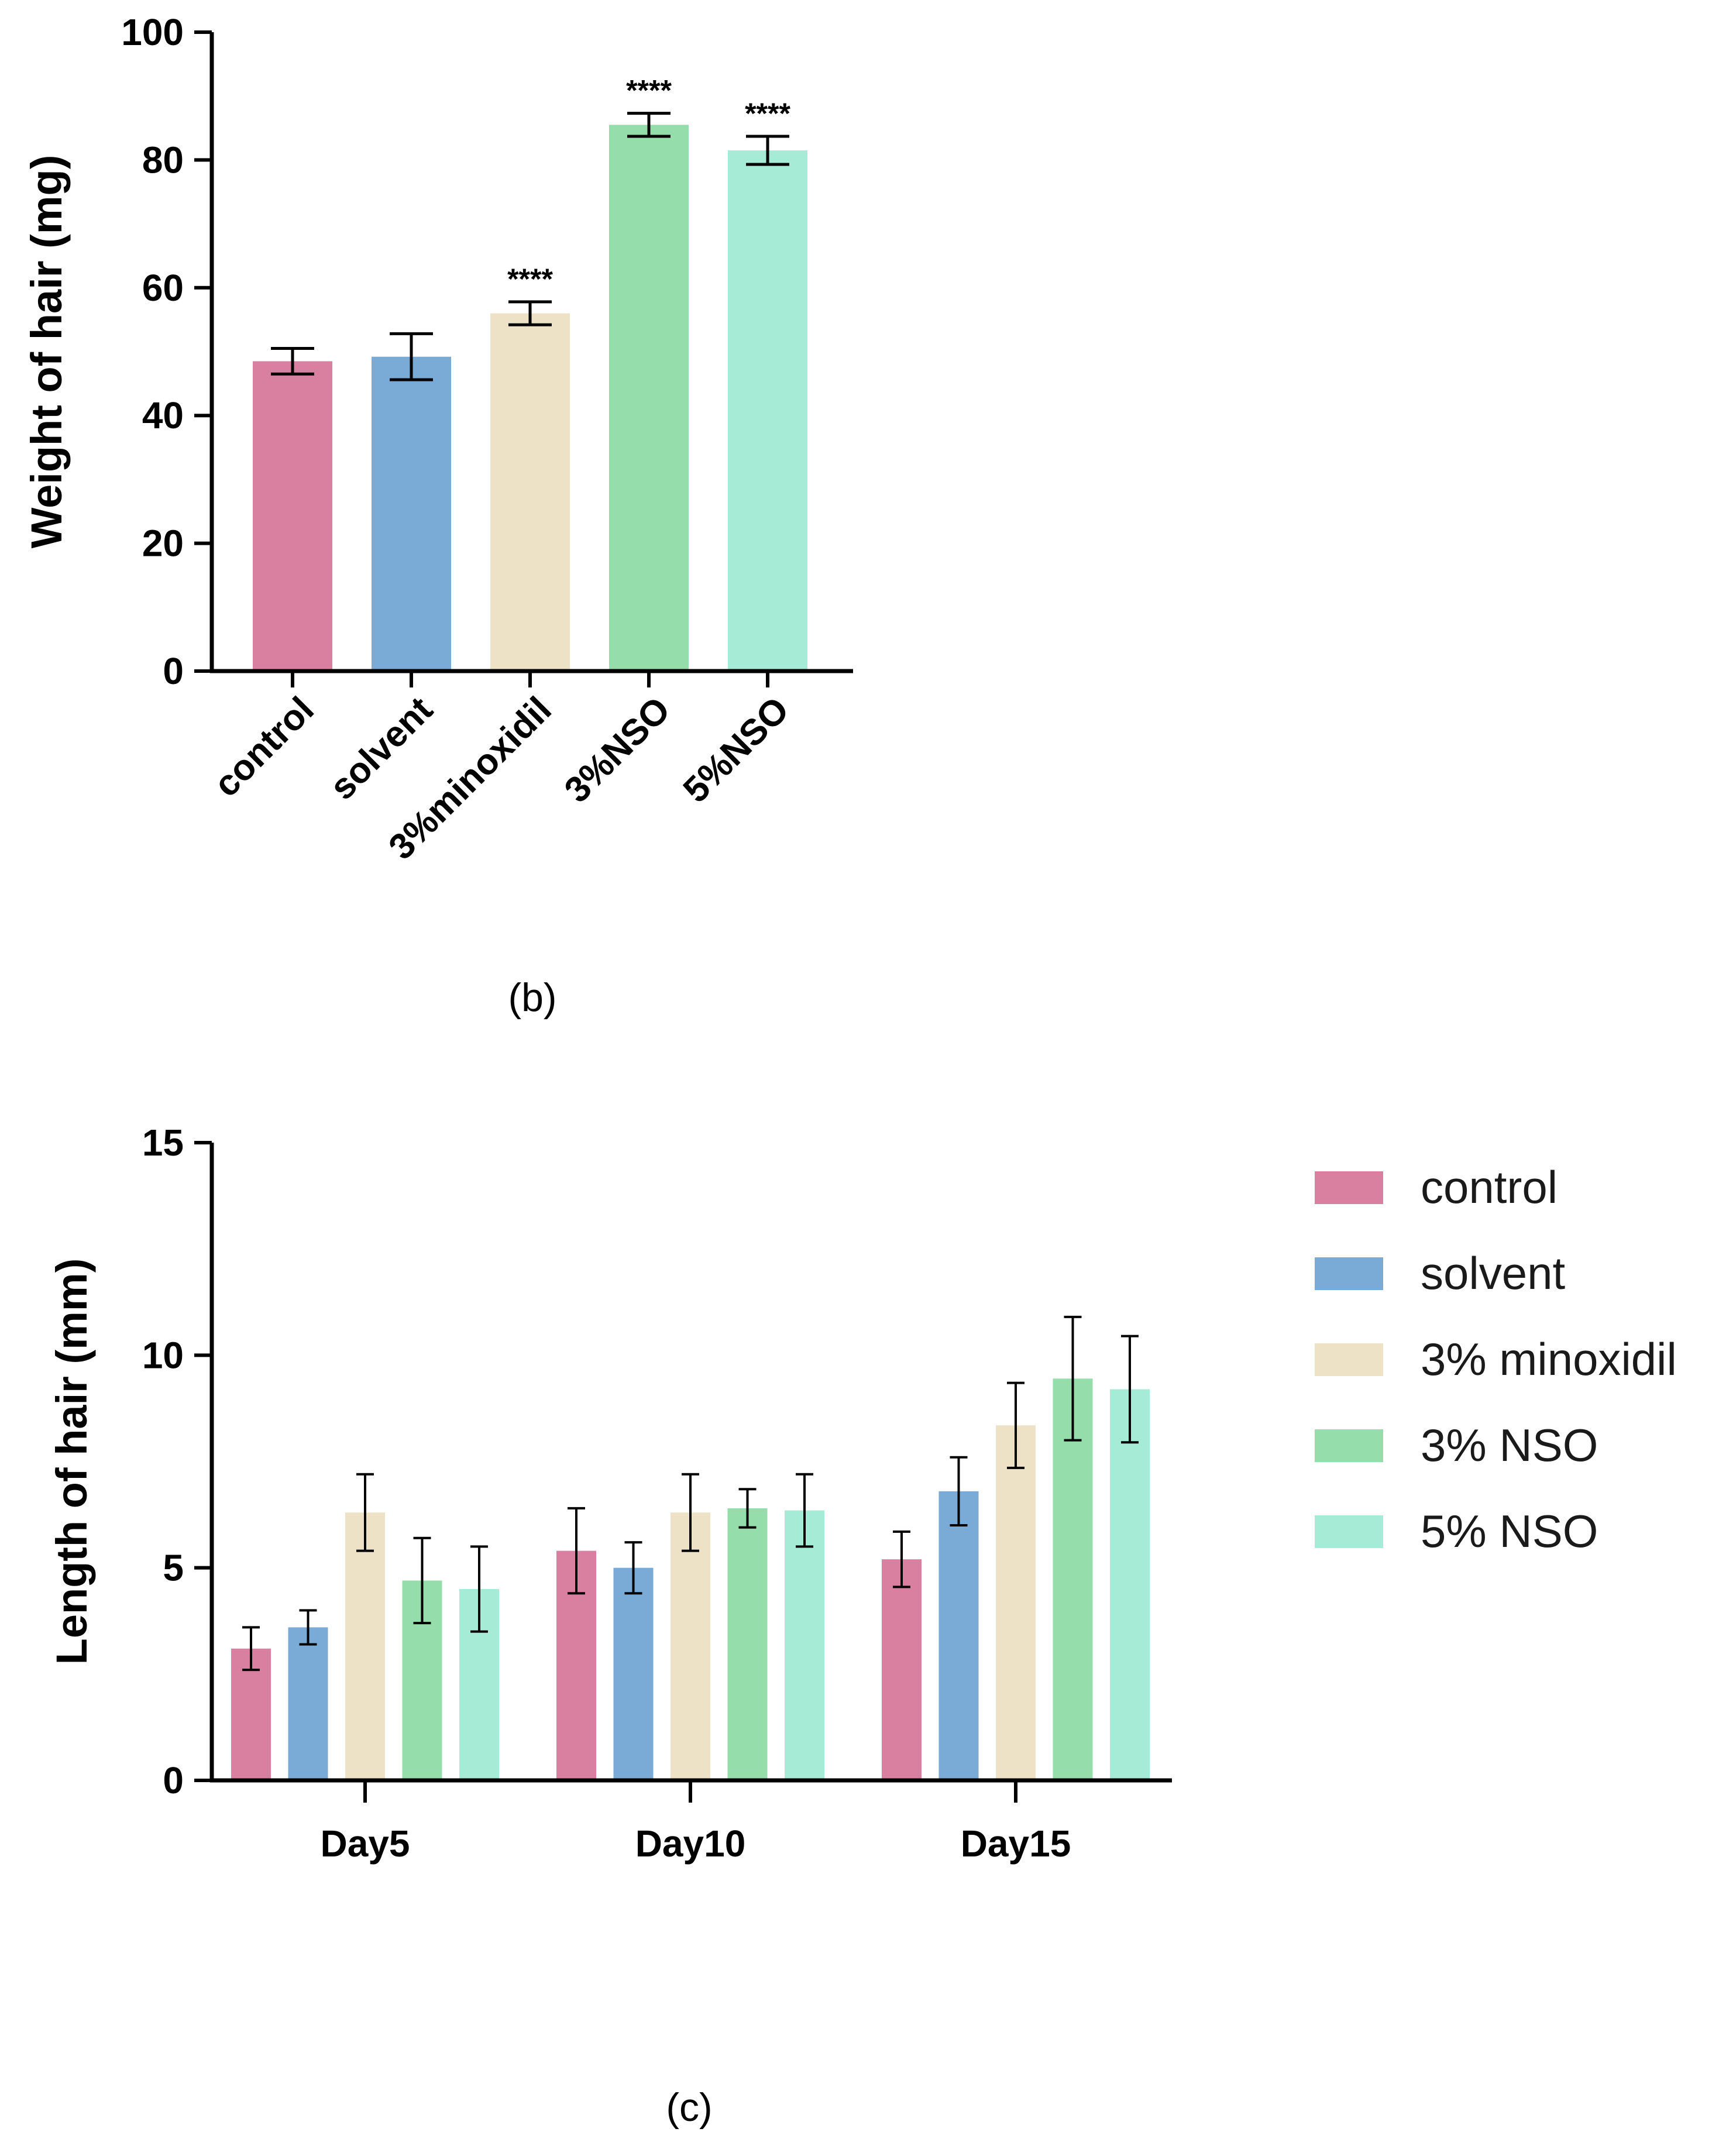 This screenshot has height=2156, width=1719. I want to click on y-tick-label-60: 60, so click(163, 288).